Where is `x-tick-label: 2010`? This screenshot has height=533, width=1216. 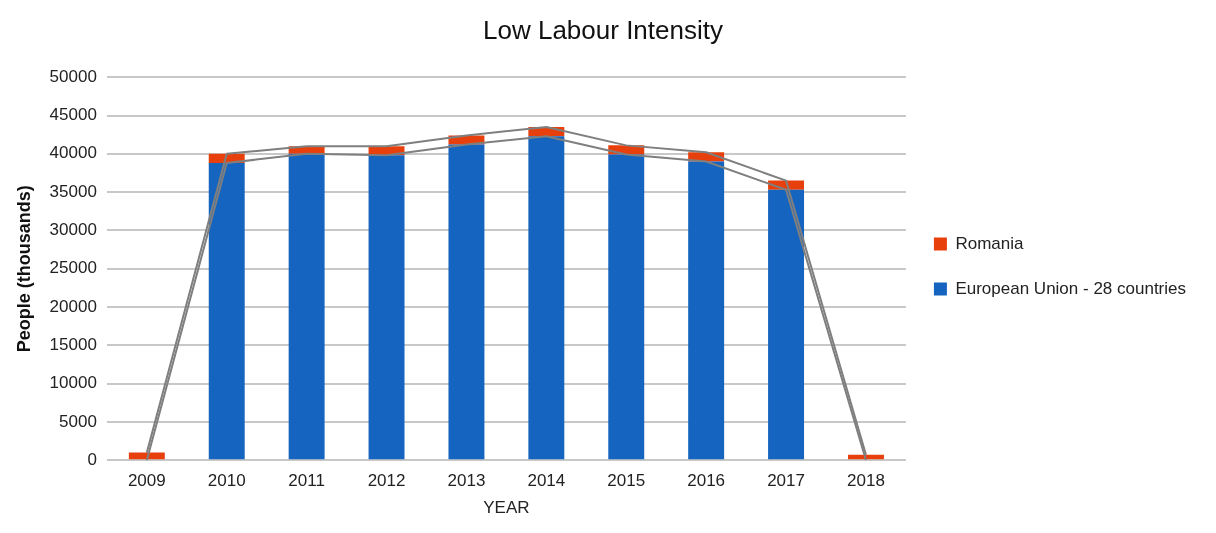
x-tick-label: 2010 is located at coordinates (226, 481).